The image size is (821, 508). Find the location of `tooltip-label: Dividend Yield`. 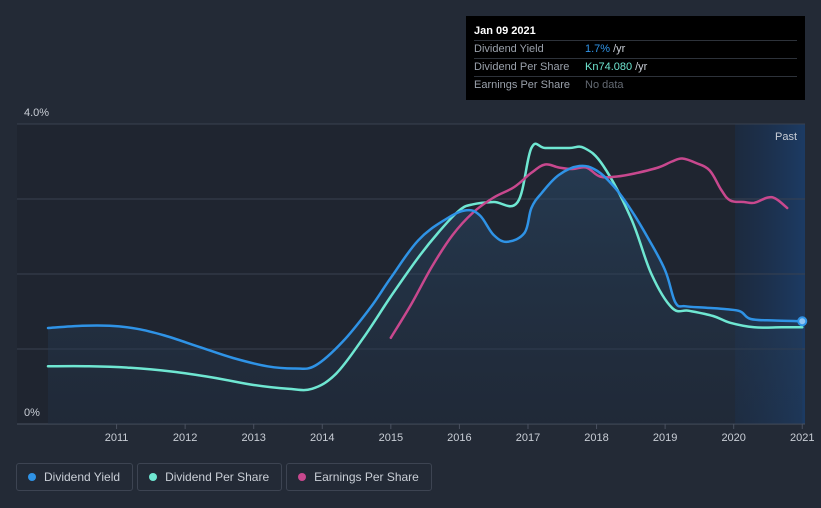

tooltip-label: Dividend Yield is located at coordinates (509, 49).